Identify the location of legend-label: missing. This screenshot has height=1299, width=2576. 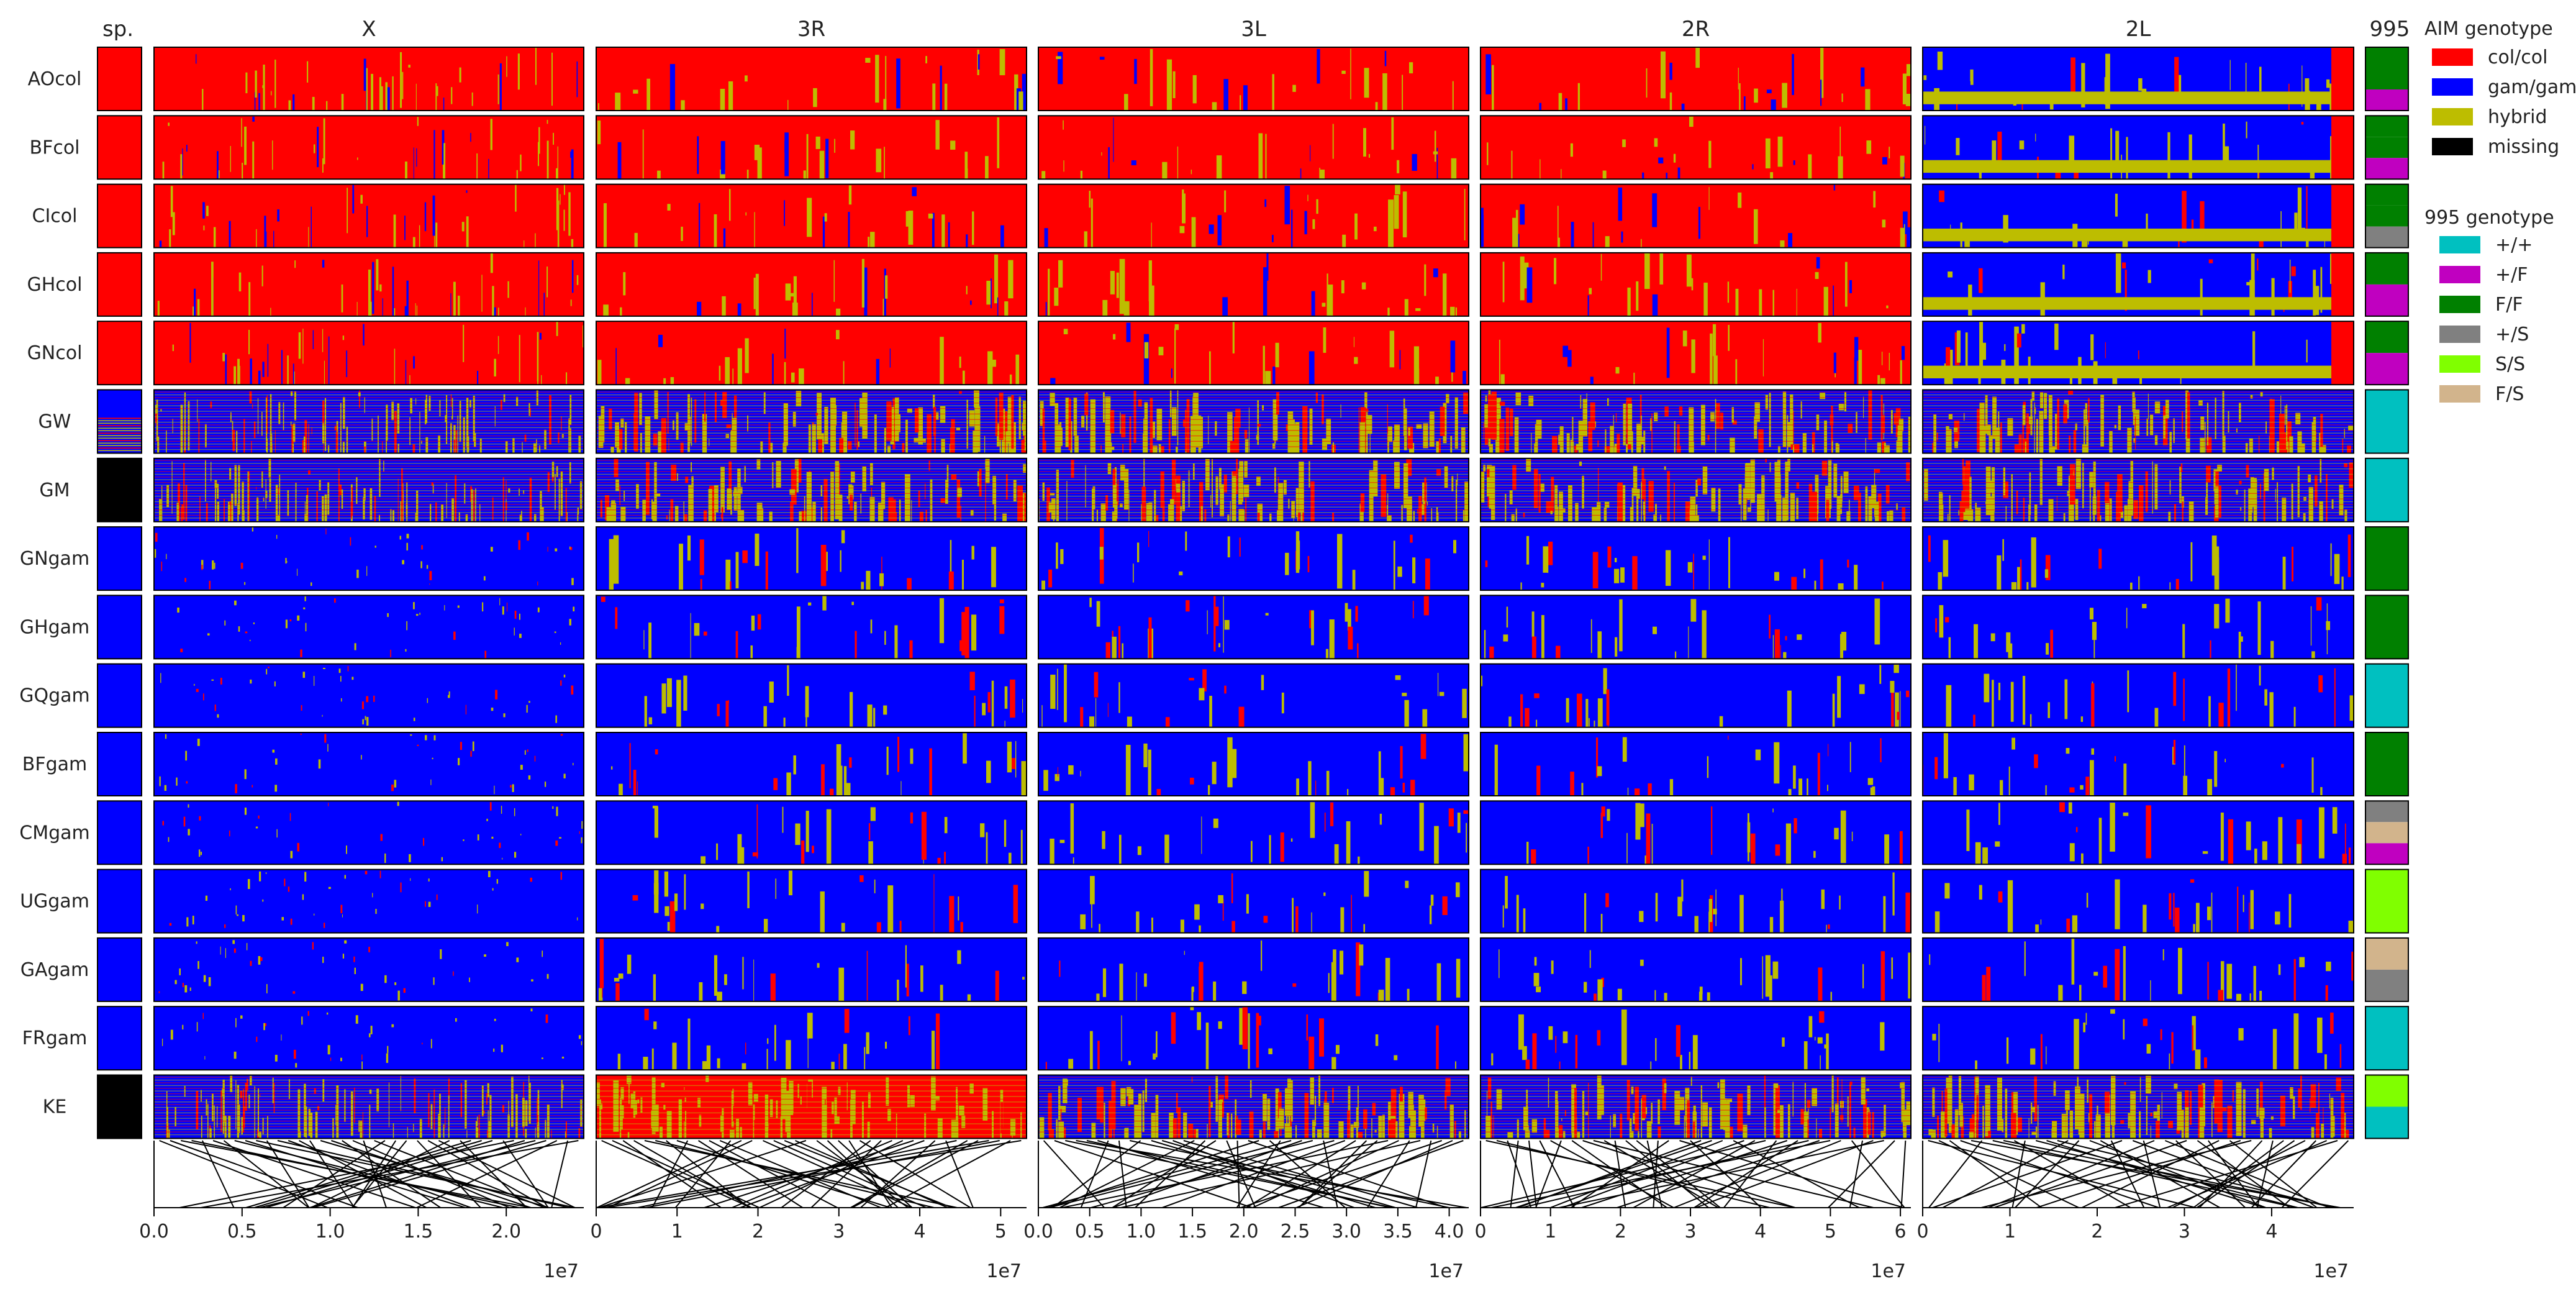
(2523, 147).